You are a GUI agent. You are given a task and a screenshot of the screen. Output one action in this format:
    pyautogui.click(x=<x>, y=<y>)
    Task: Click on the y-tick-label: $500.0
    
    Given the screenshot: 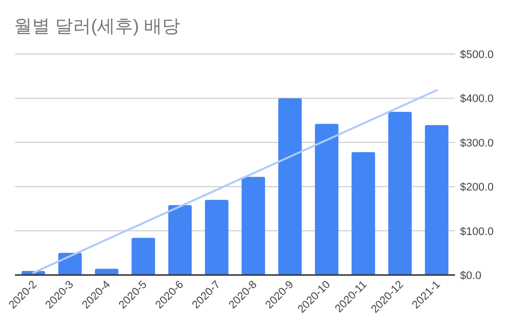 What is the action you would take?
    pyautogui.click(x=477, y=55)
    